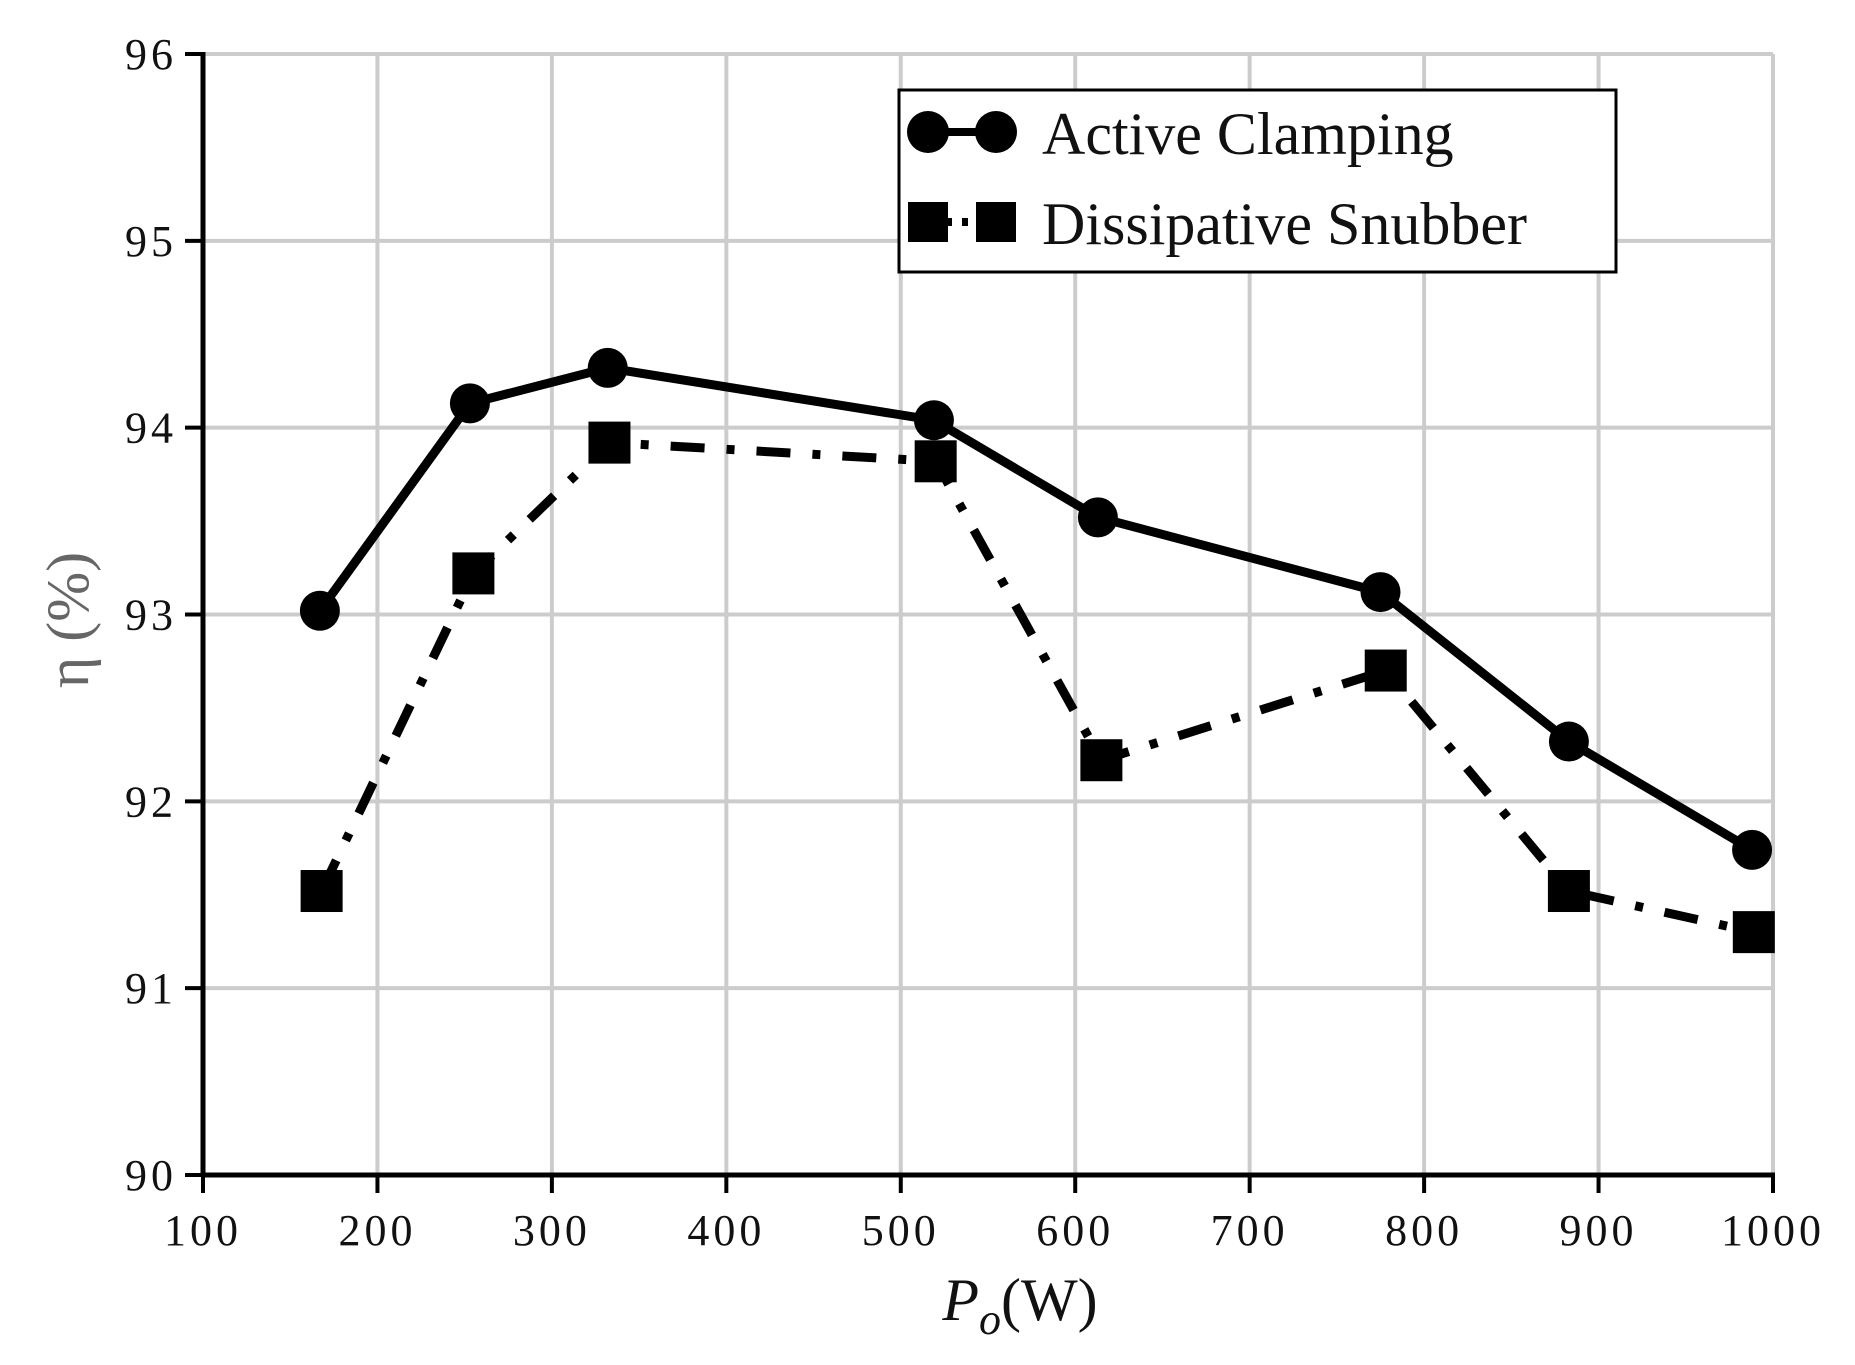  Describe the element at coordinates (151, 801) in the screenshot. I see `y-tick-label-92: 92` at that location.